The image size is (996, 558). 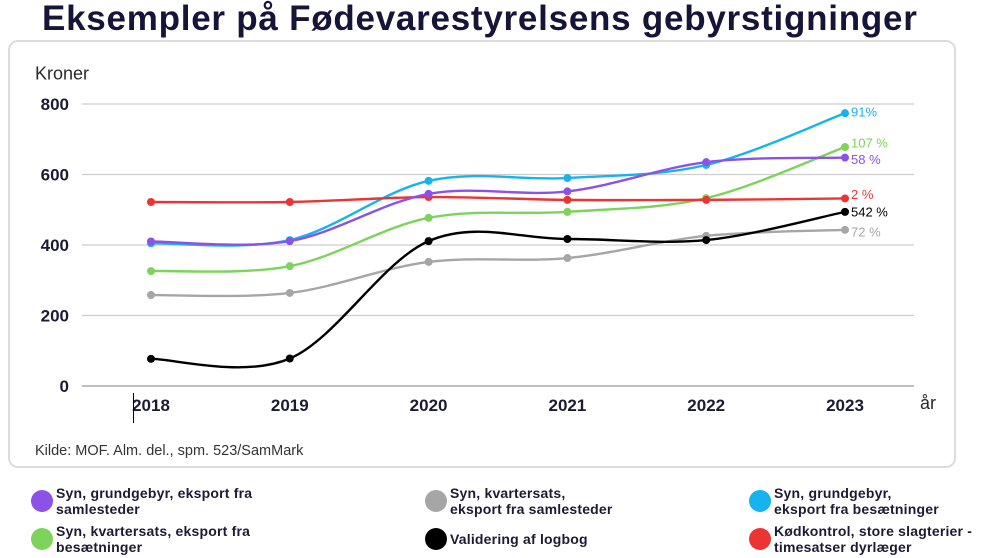 What do you see at coordinates (869, 143) in the screenshot?
I see `end-label-syn-kvartersats-besaetninger: 107 %` at bounding box center [869, 143].